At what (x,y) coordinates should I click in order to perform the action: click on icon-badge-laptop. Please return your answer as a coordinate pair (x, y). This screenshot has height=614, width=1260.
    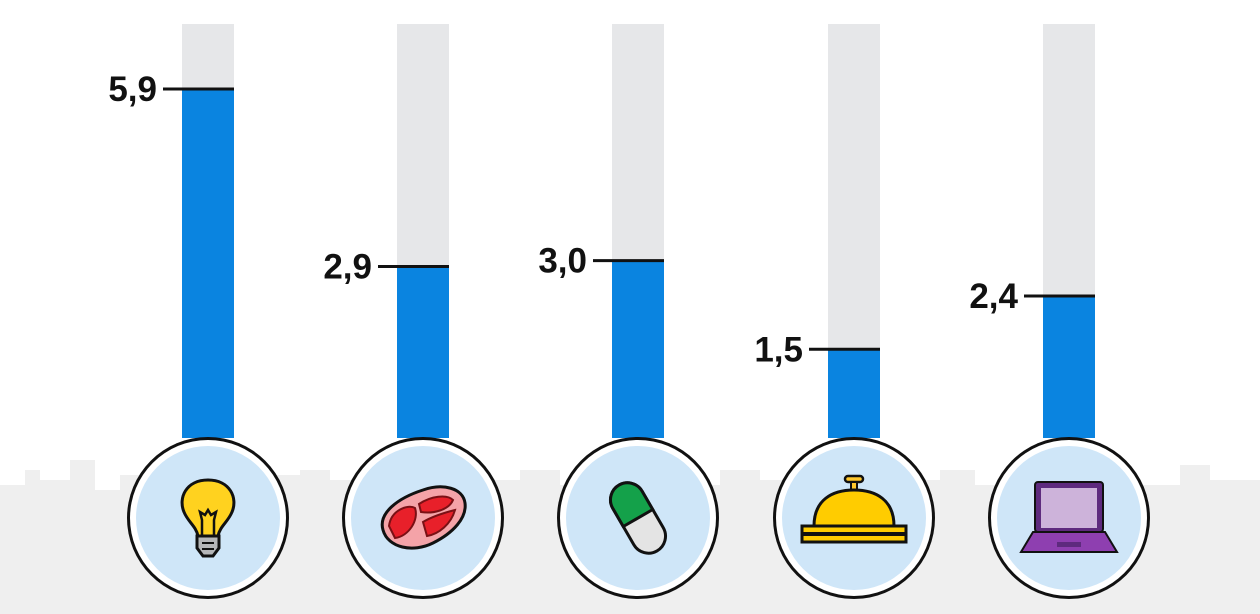
    Looking at the image, I should click on (1069, 518).